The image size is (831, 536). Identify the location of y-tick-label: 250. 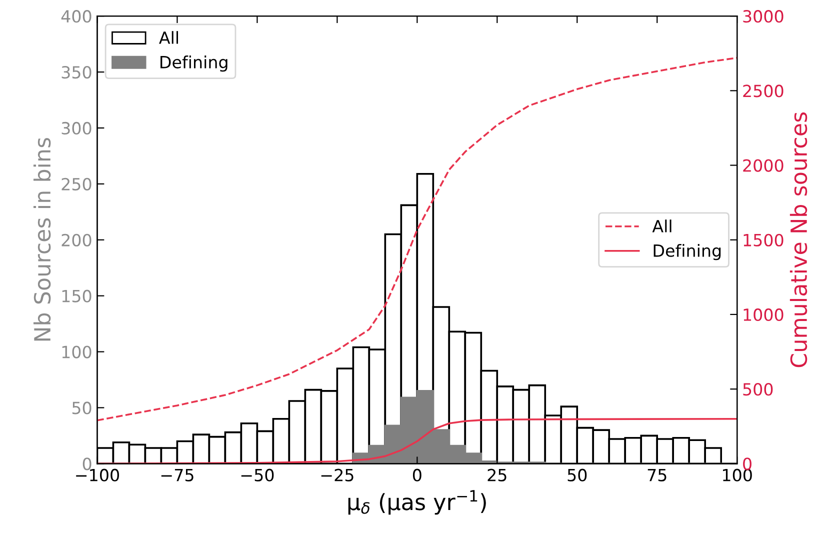
(77, 184).